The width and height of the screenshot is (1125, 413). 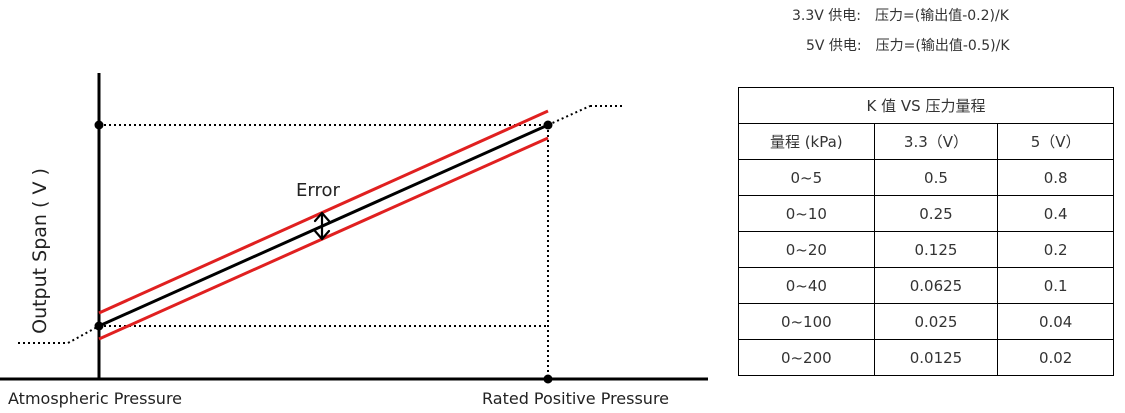 I want to click on table-cell-k-3v3: 0.125, so click(x=936, y=249).